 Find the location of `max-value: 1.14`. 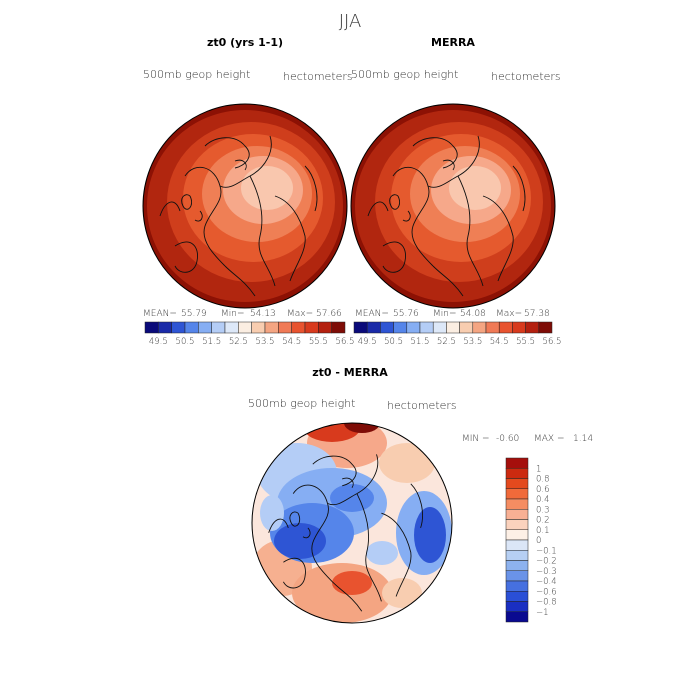

max-value: 1.14 is located at coordinates (583, 439).